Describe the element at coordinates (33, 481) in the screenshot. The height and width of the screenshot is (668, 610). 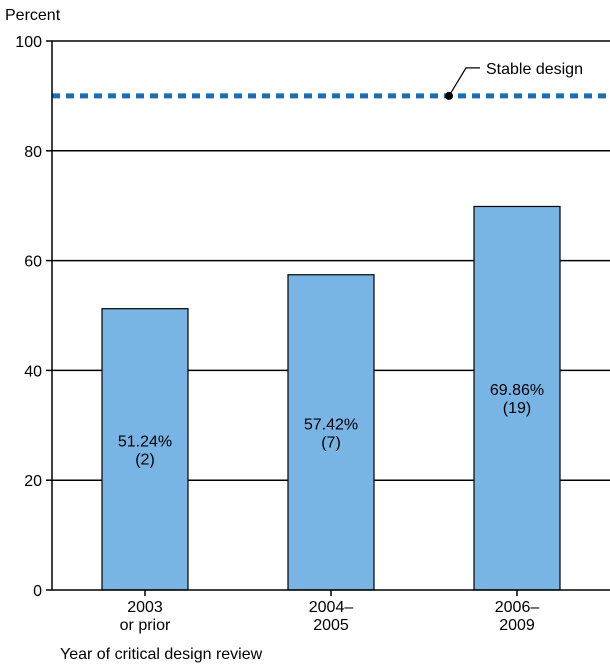
I see `y-tick-label: 20` at that location.